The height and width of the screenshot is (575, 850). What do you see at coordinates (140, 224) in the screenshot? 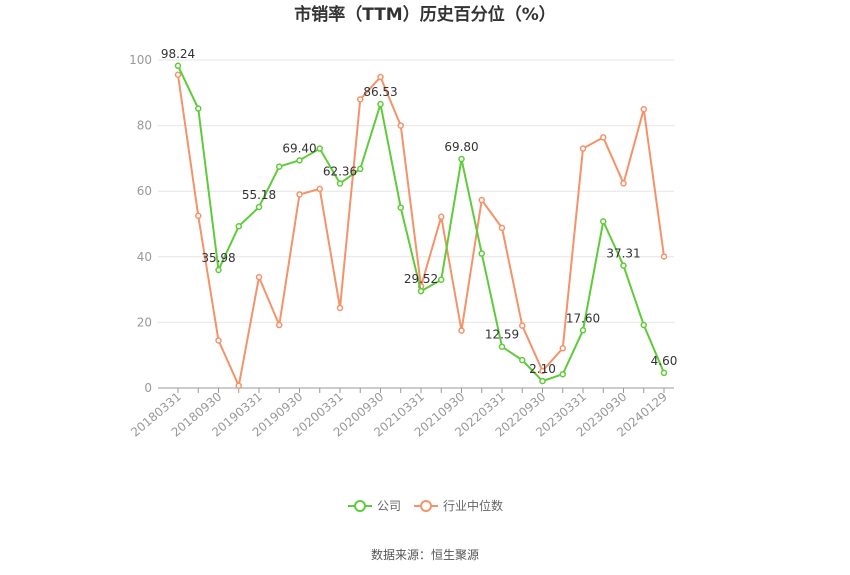
I see `y-axis: 0 20 40 60 80 100` at bounding box center [140, 224].